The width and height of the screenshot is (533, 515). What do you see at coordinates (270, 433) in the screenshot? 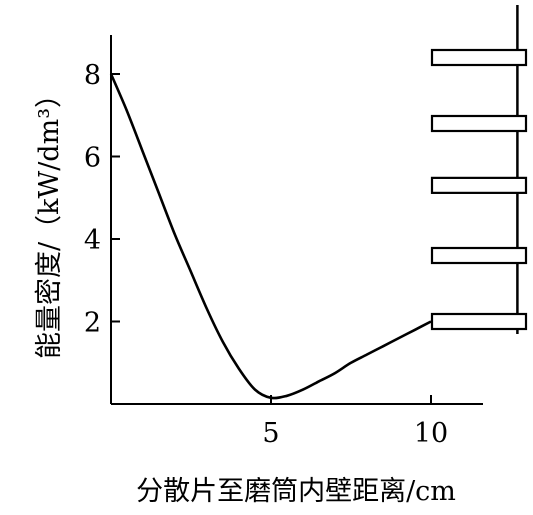
I see `x-tick-label-5: 5` at bounding box center [270, 433].